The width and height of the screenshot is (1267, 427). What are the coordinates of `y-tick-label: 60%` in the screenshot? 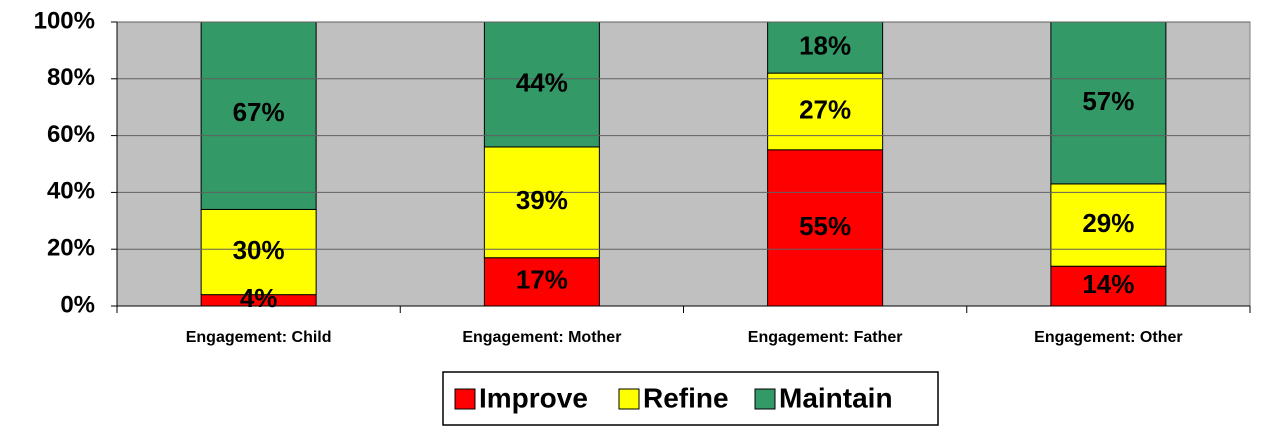 It's located at (71, 134).